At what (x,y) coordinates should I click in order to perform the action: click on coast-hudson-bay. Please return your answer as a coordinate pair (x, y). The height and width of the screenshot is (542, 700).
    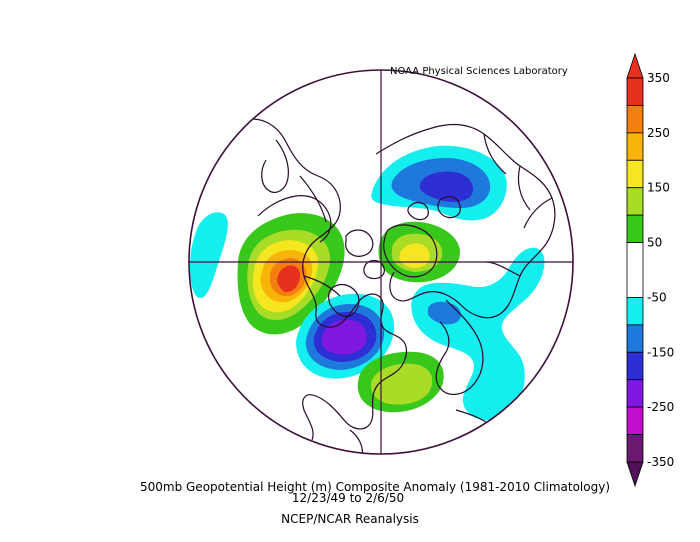
    Looking at the image, I should click on (344, 300).